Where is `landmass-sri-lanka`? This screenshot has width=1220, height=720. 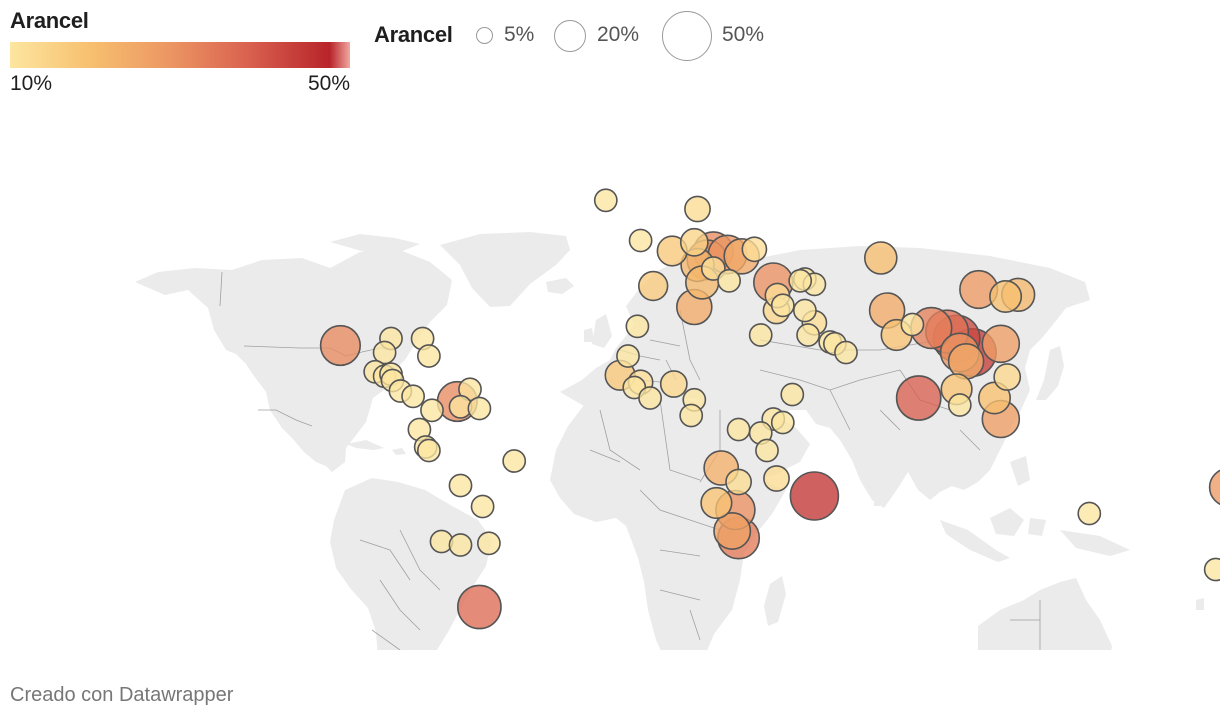
landmass-sri-lanka is located at coordinates (877, 500).